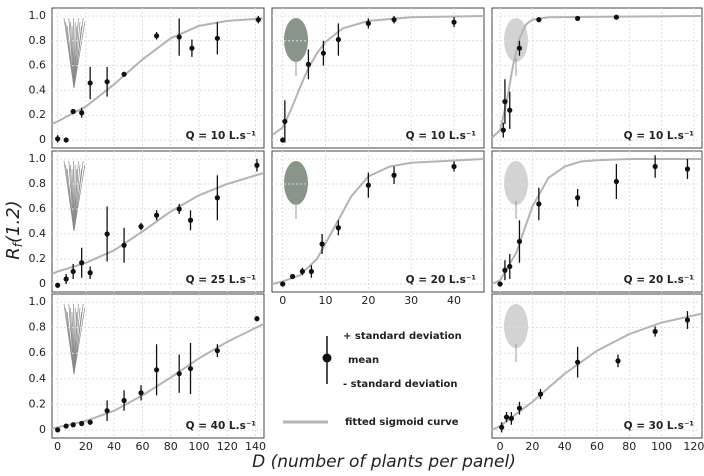 This screenshot has height=476, width=704. Describe the element at coordinates (158, 221) in the screenshot. I see `panel: Q = 25 L.s⁻¹` at that location.